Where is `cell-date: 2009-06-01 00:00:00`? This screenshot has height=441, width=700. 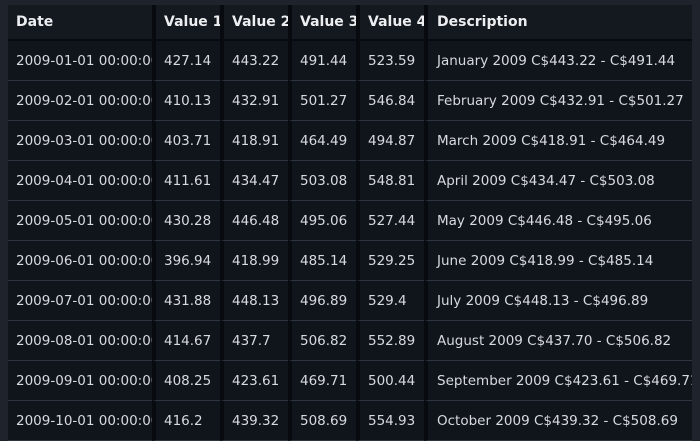
cell-date: 2009-06-01 00:00:00 is located at coordinates (80, 261).